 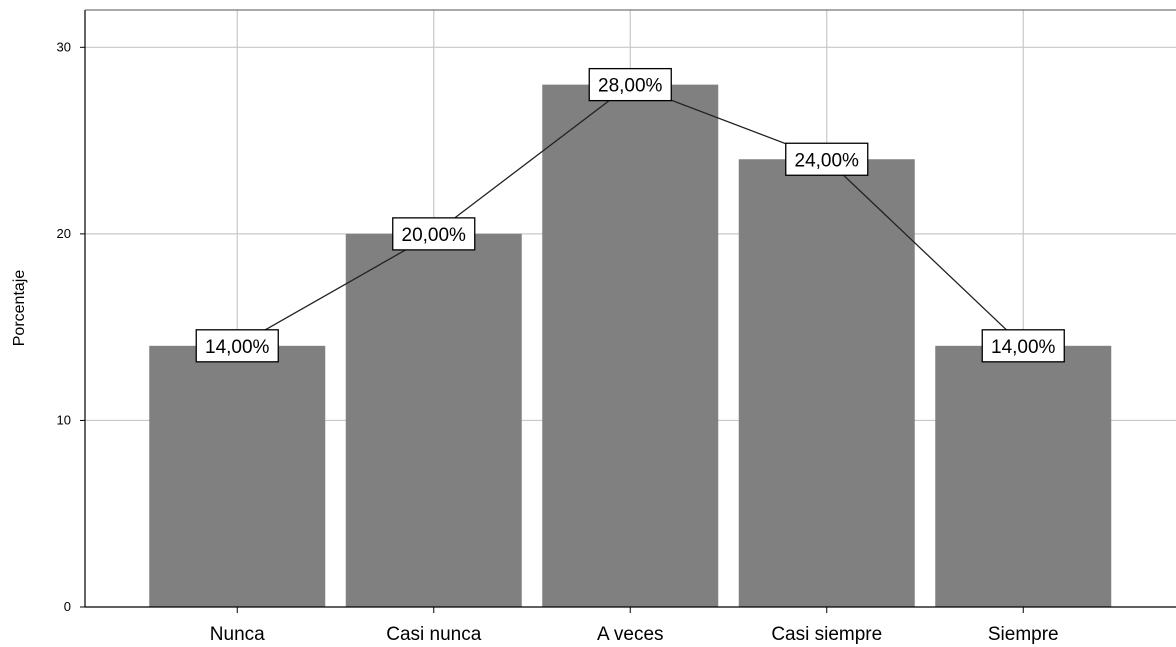 What do you see at coordinates (64, 419) in the screenshot?
I see `y-tick-label: 10` at bounding box center [64, 419].